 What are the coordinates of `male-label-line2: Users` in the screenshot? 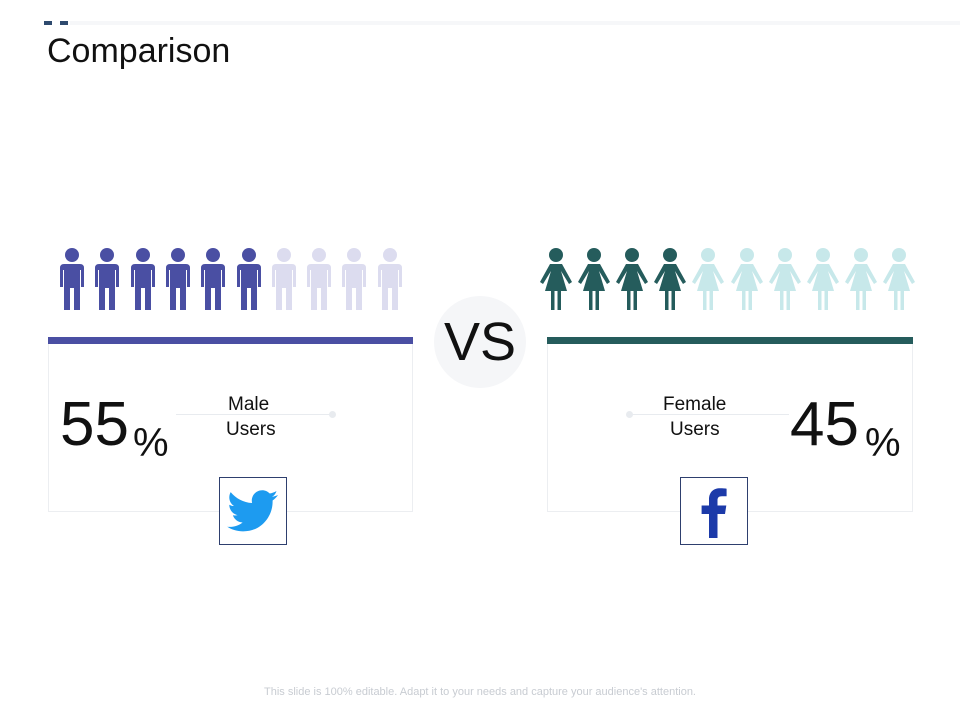 It's located at (251, 429).